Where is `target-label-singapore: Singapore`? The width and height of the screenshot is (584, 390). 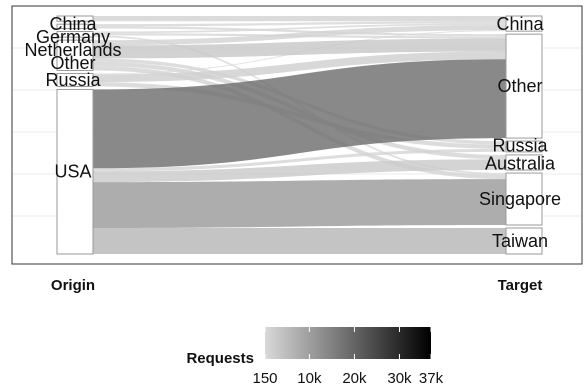
target-label-singapore: Singapore is located at coordinates (520, 199).